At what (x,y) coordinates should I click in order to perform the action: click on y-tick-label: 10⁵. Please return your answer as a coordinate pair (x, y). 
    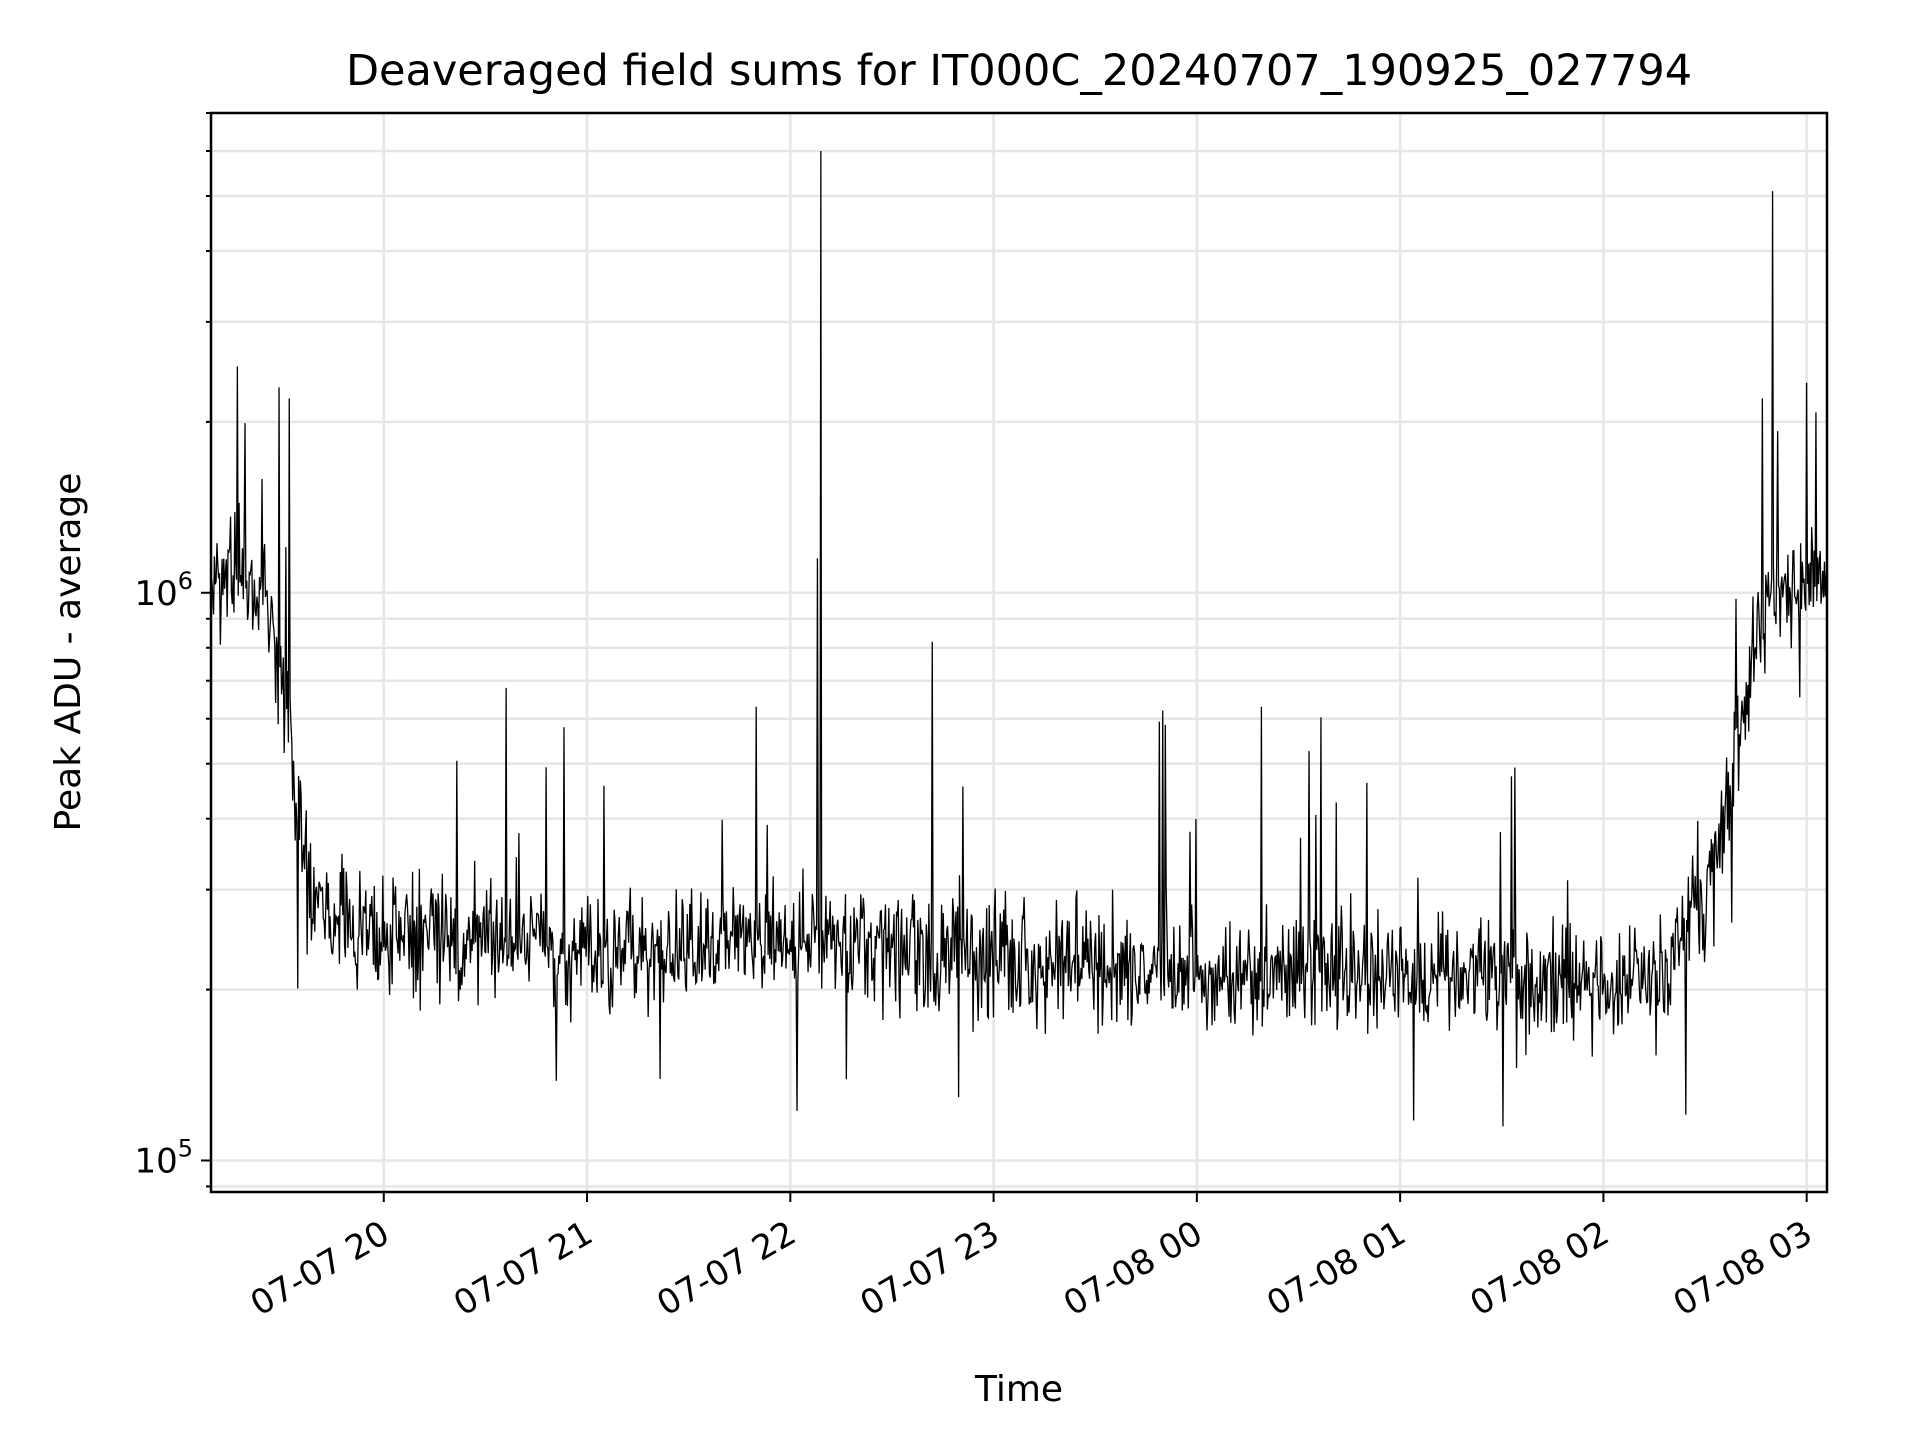
    Looking at the image, I should click on (163, 1157).